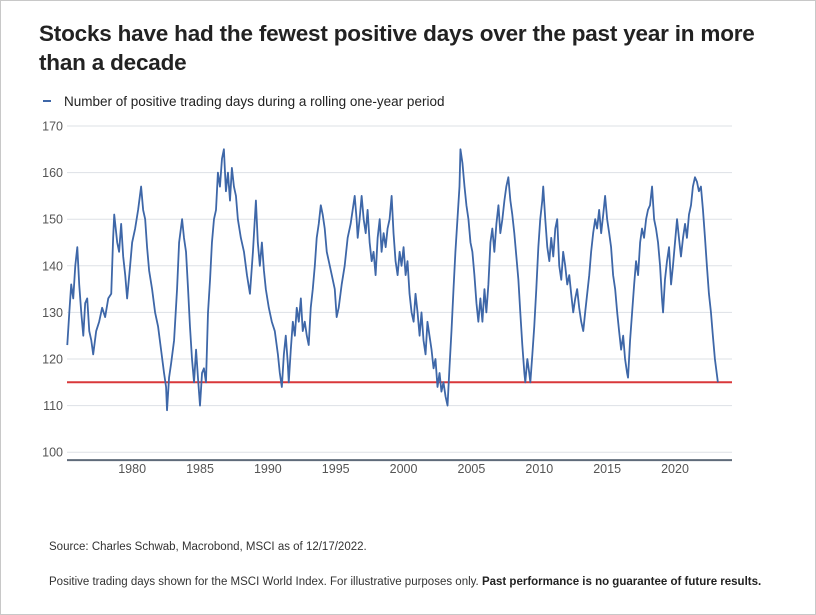  Describe the element at coordinates (52, 453) in the screenshot. I see `y-tick-label: 100` at that location.